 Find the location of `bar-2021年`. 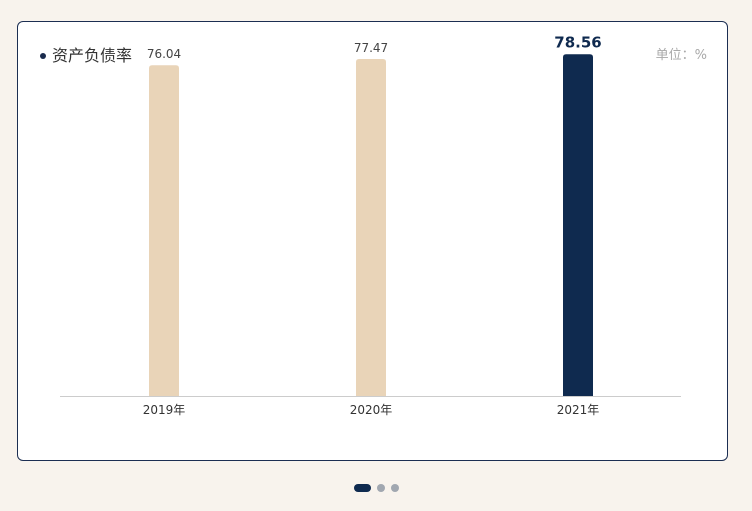

bar-2021年 is located at coordinates (578, 225).